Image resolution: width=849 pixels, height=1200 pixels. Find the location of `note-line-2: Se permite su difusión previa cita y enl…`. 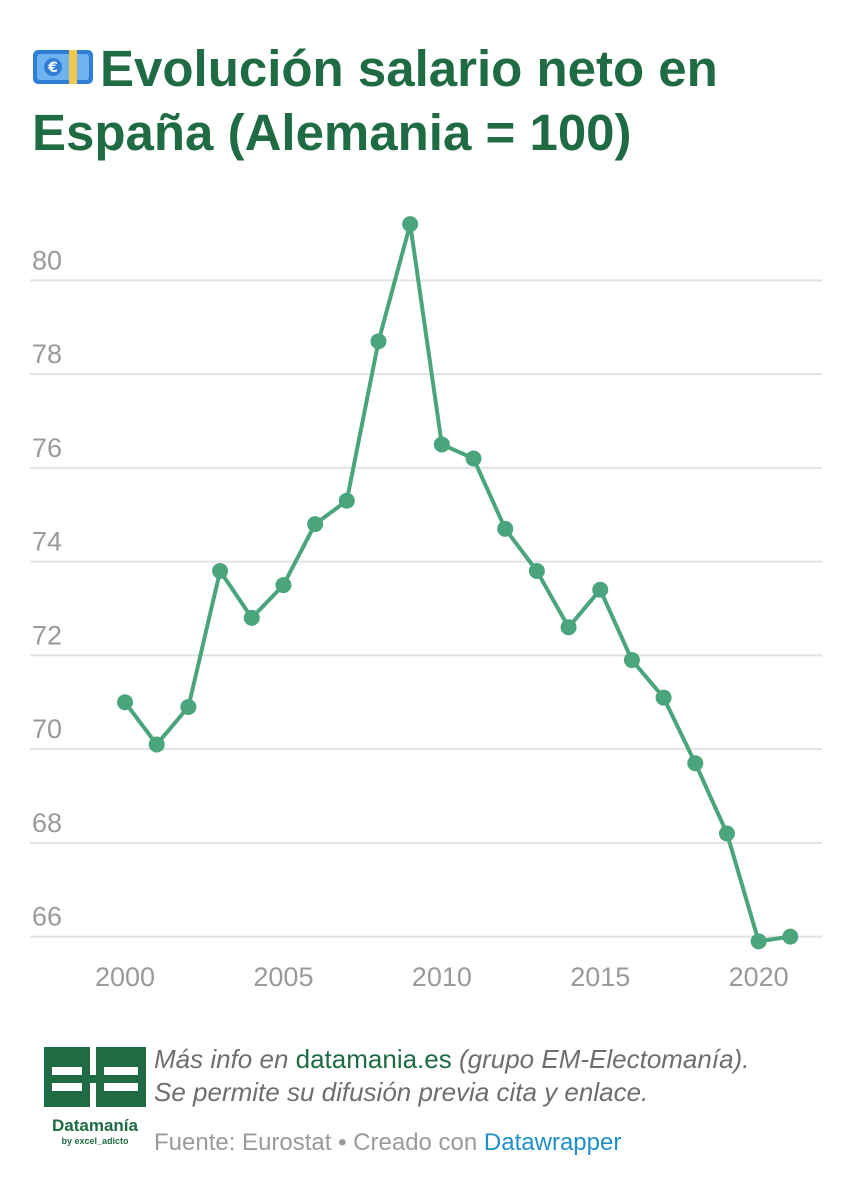

note-line-2: Se permite su difusión previa cita y enl… is located at coordinates (401, 1092).